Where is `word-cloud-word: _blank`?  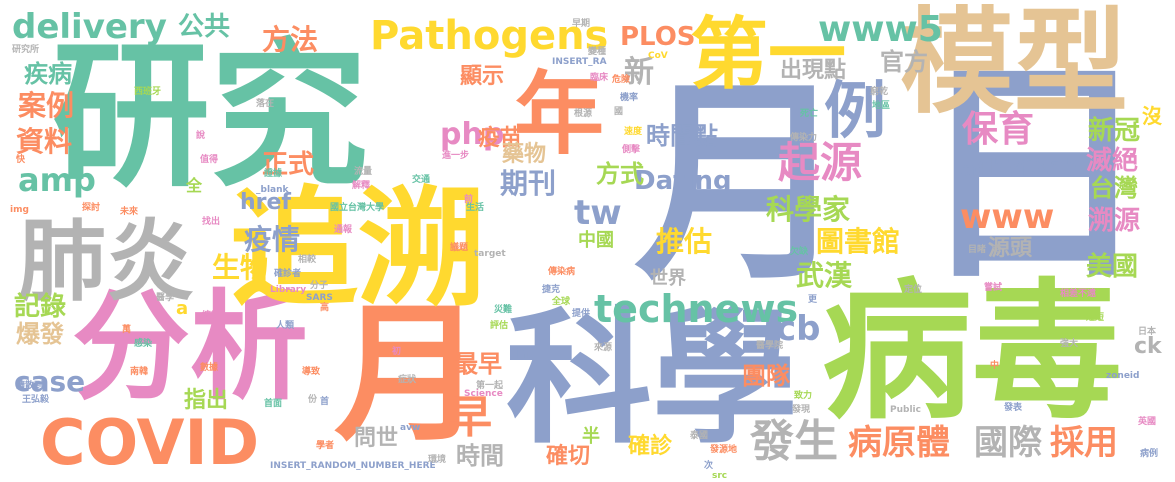 word-cloud-word: _blank is located at coordinates (272, 190).